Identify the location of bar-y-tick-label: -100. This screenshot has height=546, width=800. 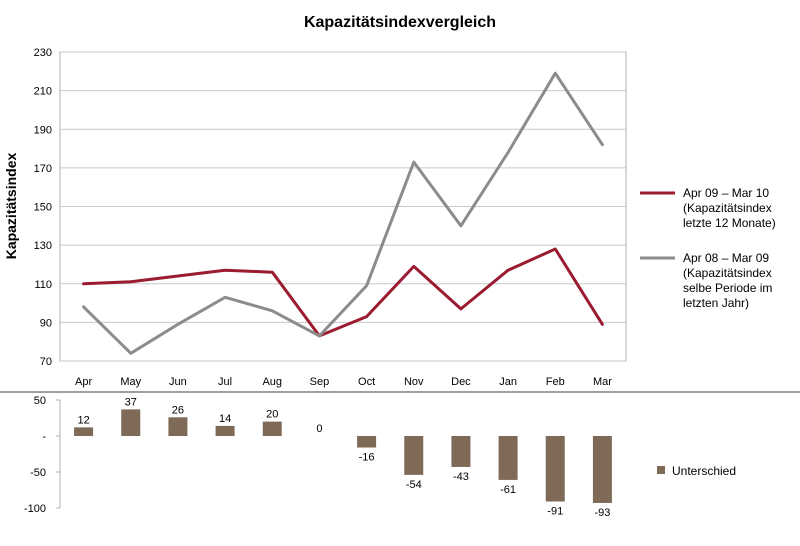
(35, 509).